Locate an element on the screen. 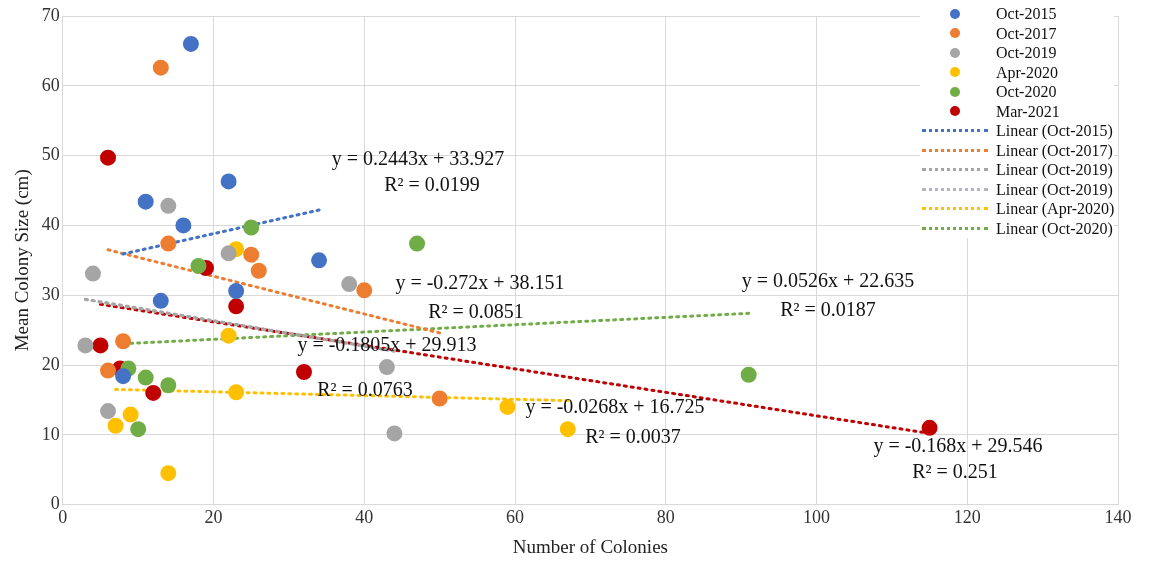 The height and width of the screenshot is (569, 1154). annotation: y = 0.0526x + 22.635 is located at coordinates (828, 281).